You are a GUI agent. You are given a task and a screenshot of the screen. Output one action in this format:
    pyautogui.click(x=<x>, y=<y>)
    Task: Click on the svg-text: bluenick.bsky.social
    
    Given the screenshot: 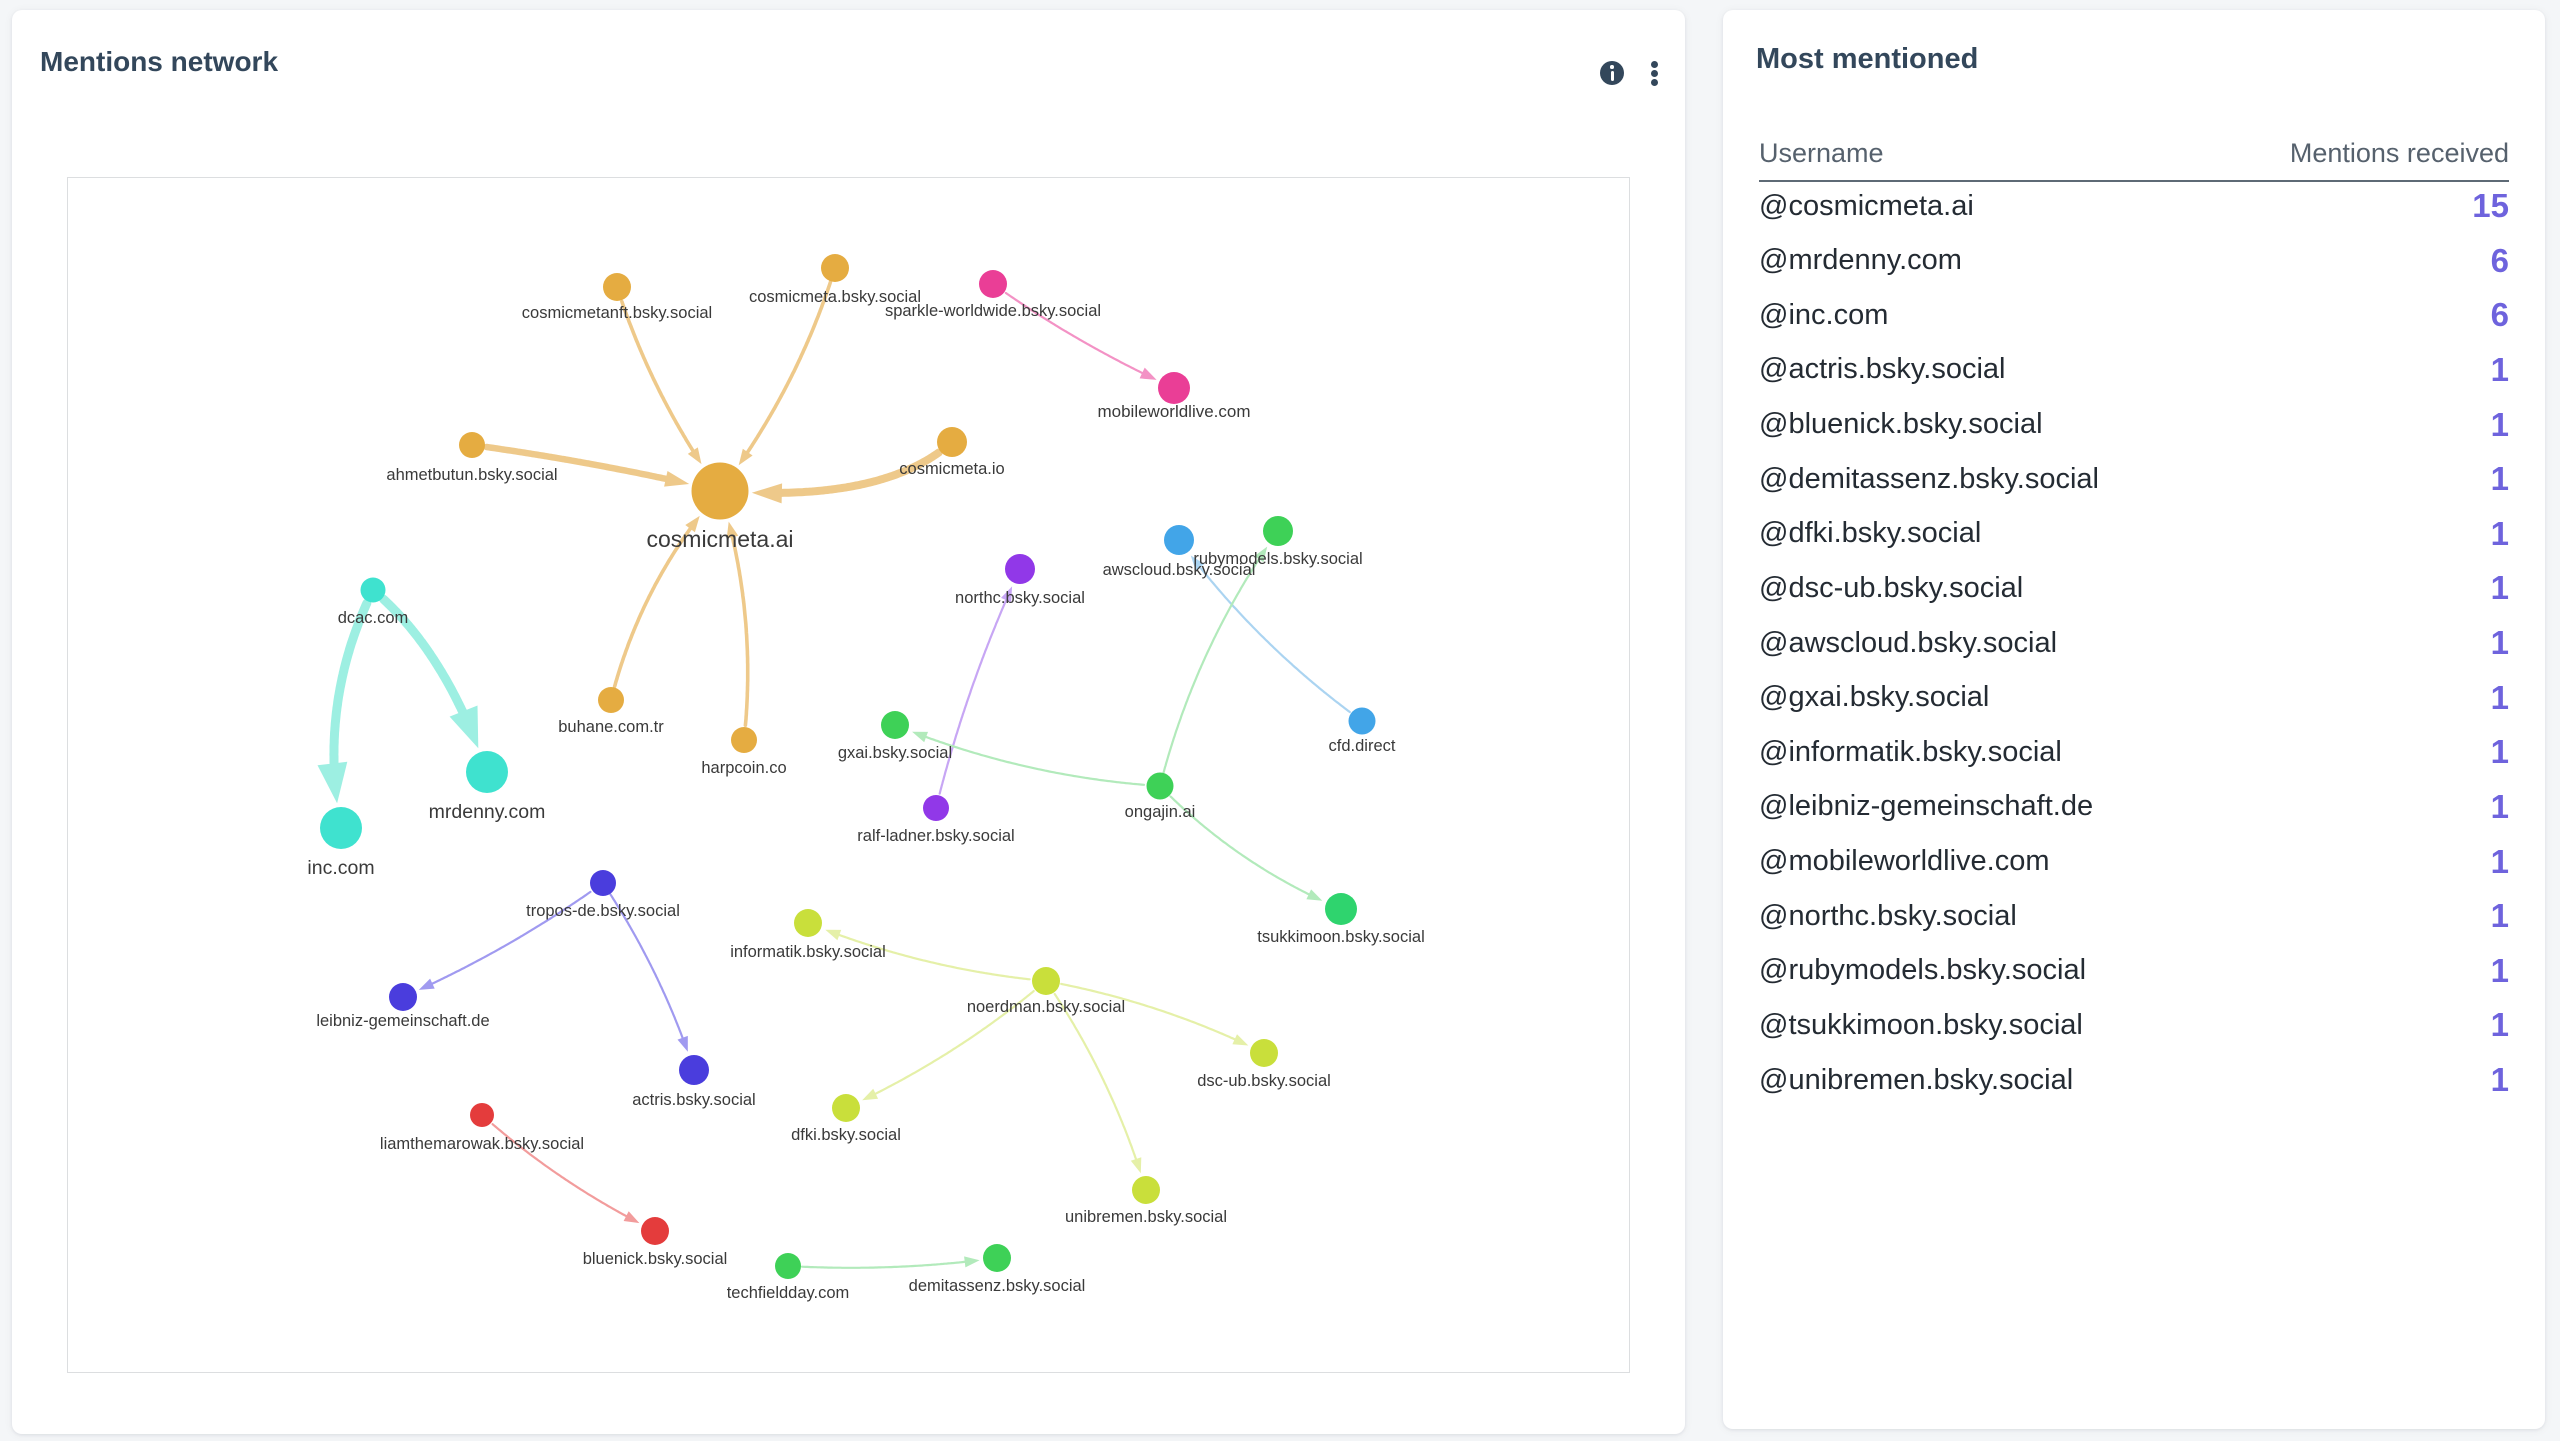 What is the action you would take?
    pyautogui.click(x=655, y=1259)
    